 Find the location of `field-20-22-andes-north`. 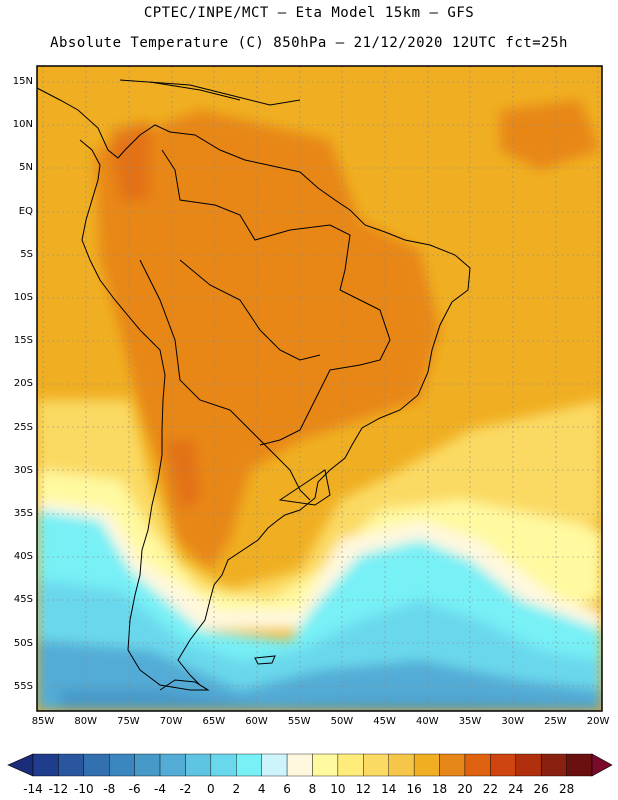

field-20-22-andes-north is located at coordinates (130, 160).